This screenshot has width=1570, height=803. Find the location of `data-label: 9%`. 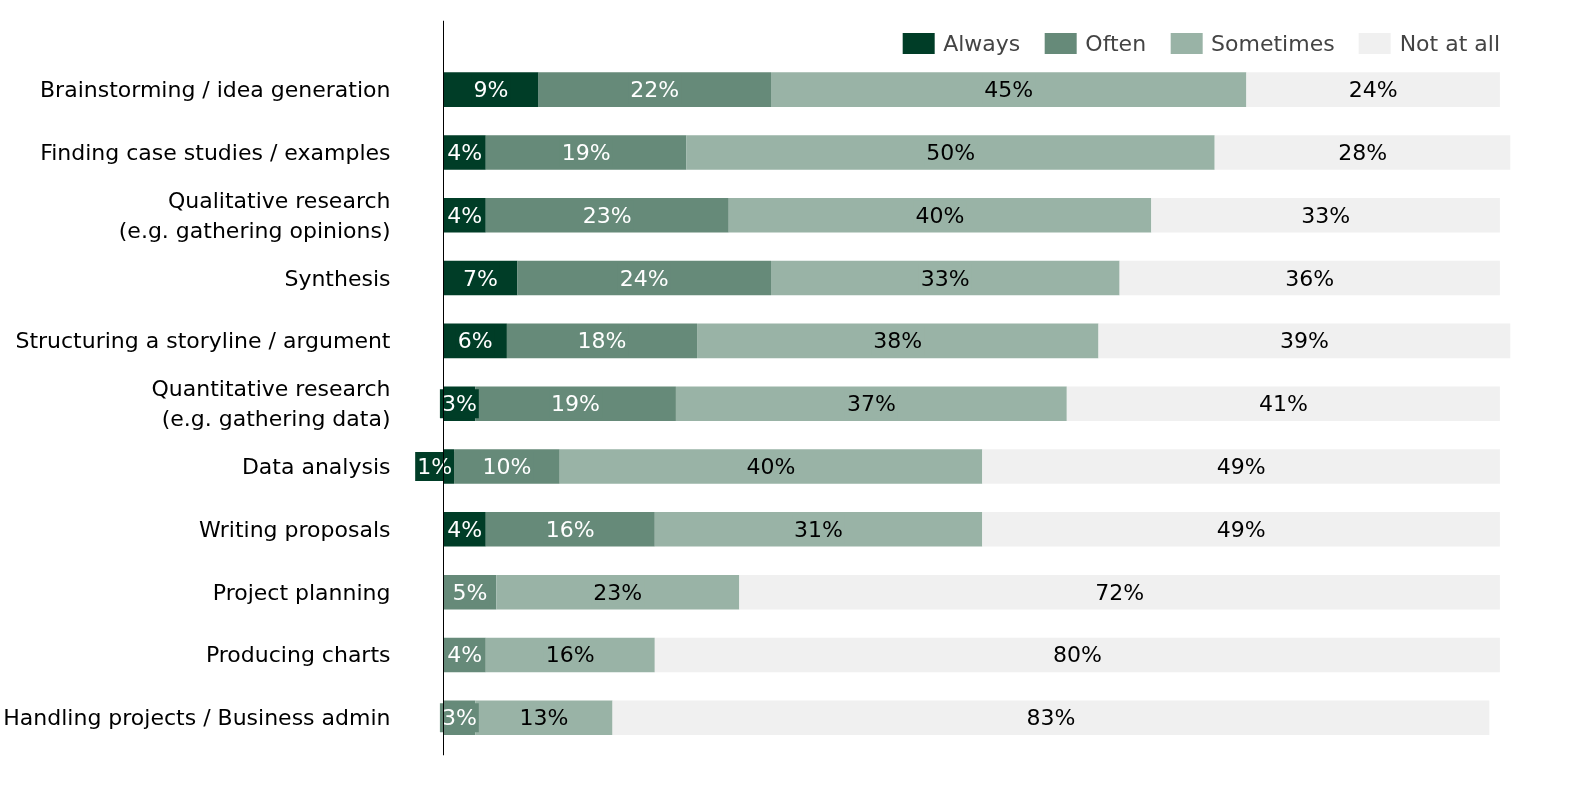

data-label: 9% is located at coordinates (491, 90).